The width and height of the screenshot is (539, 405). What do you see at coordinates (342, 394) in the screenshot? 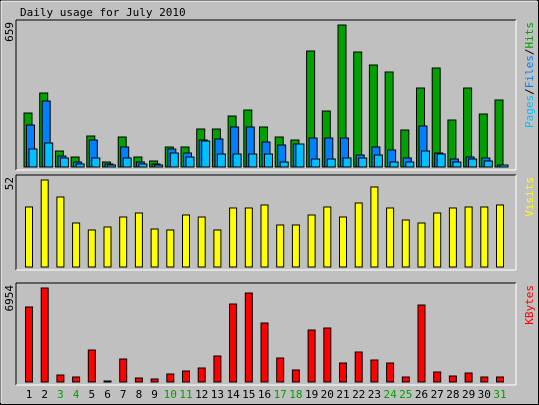
I see `x-label-day-21: 21` at bounding box center [342, 394].